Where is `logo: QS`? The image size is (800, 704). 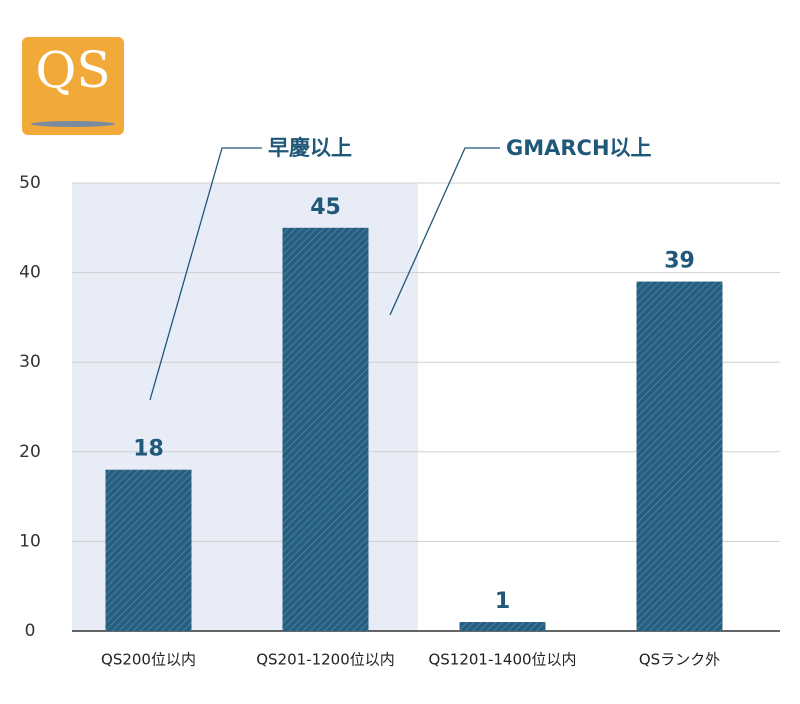 logo: QS is located at coordinates (73, 86).